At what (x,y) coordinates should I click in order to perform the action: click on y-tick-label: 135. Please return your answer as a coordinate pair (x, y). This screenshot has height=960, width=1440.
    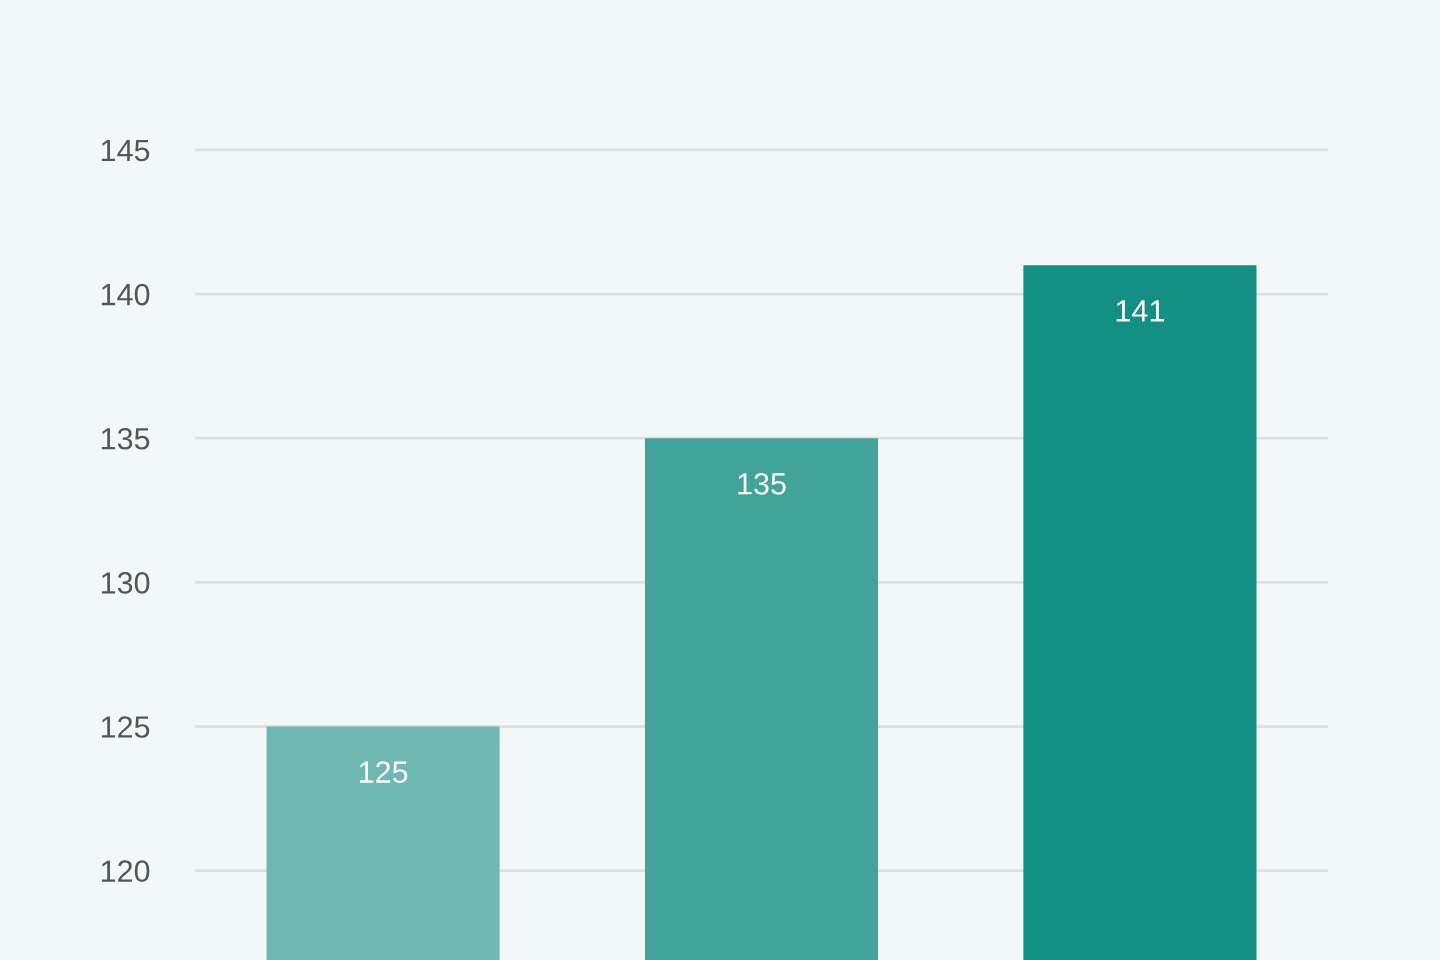
    Looking at the image, I should click on (125, 438).